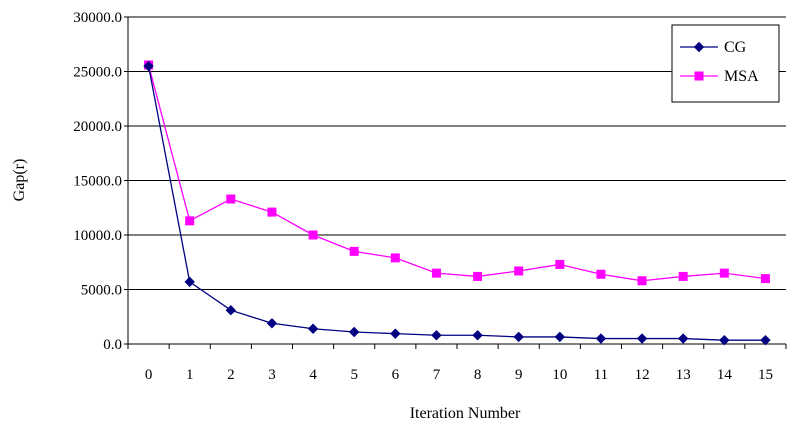 This screenshot has height=427, width=788. I want to click on y-tick-label: 25000.0, so click(97, 73).